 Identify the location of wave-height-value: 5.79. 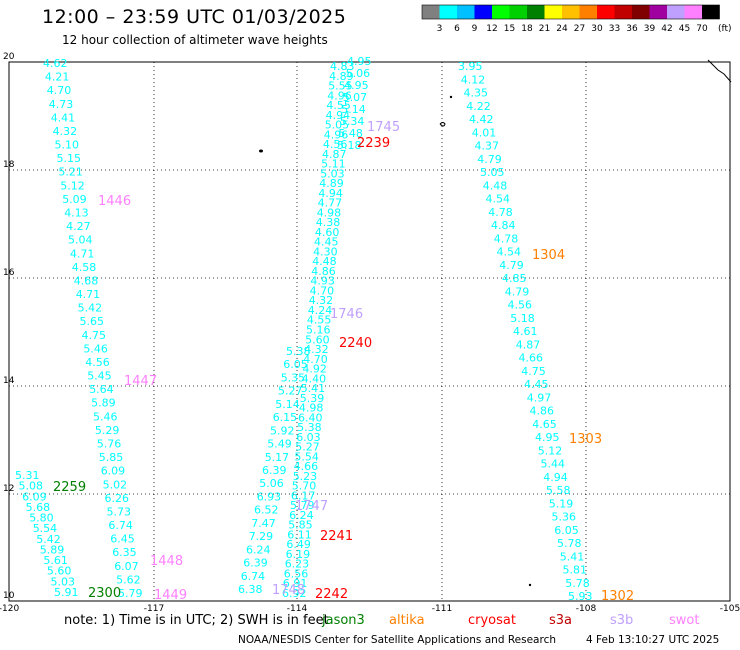
(302, 505).